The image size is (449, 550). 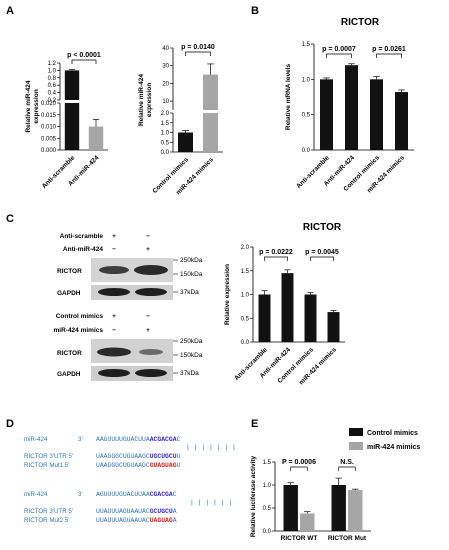 I want to click on y-axis-label: expression, so click(x=149, y=100).